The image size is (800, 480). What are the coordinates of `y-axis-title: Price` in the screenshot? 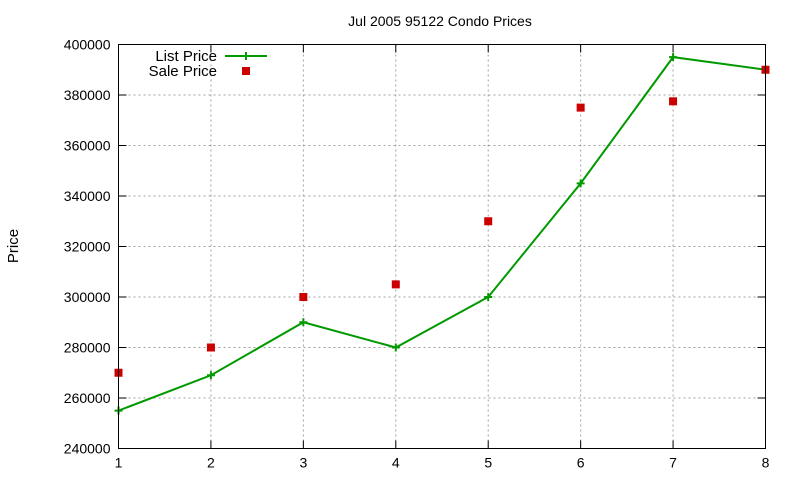 It's located at (13, 246).